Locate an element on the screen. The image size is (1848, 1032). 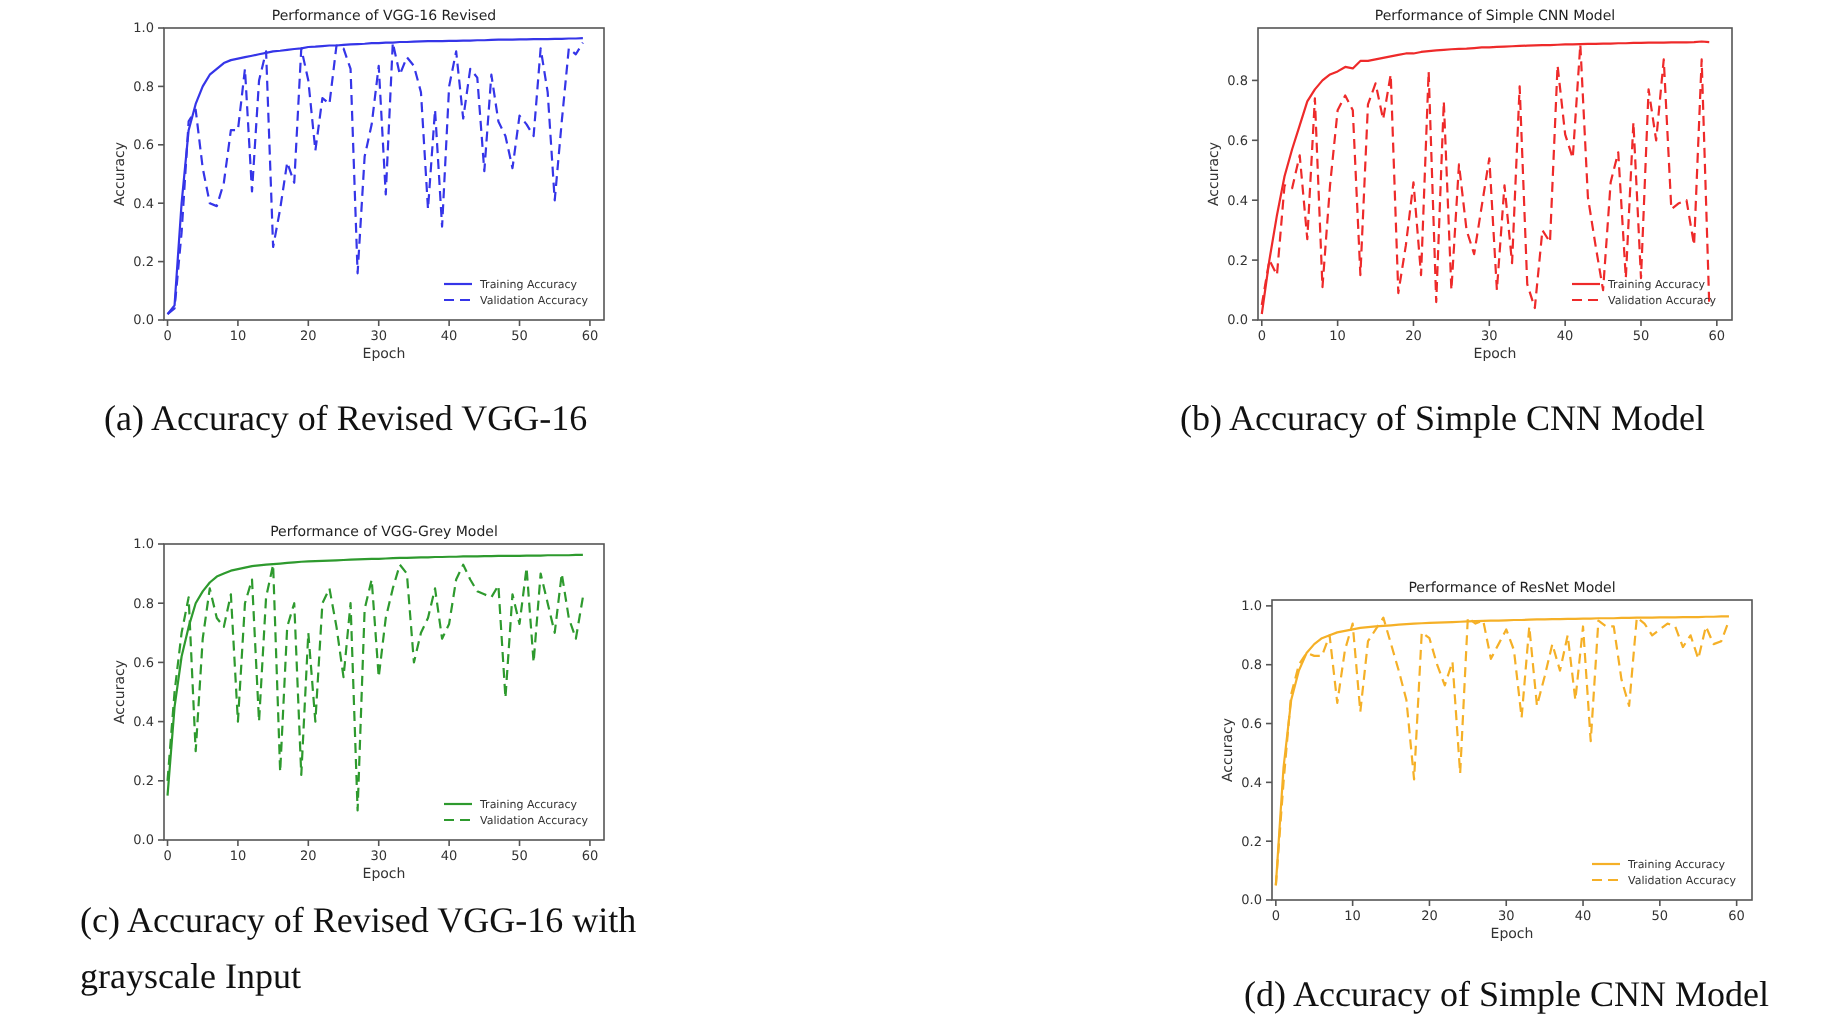
text: (c) Accuracy of Revised VGG-16 with grayscale Input is located at coordinates (358, 948).